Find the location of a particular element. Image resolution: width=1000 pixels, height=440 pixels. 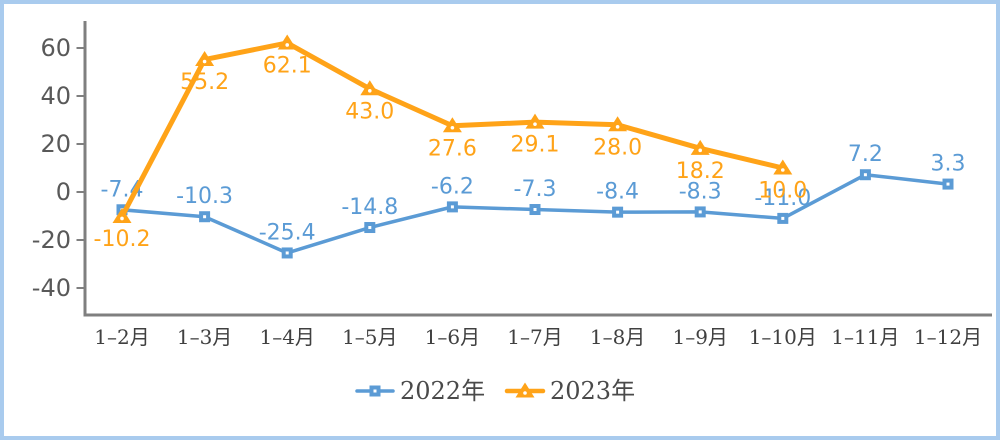

legend-label-0: 2022年 is located at coordinates (442, 391).